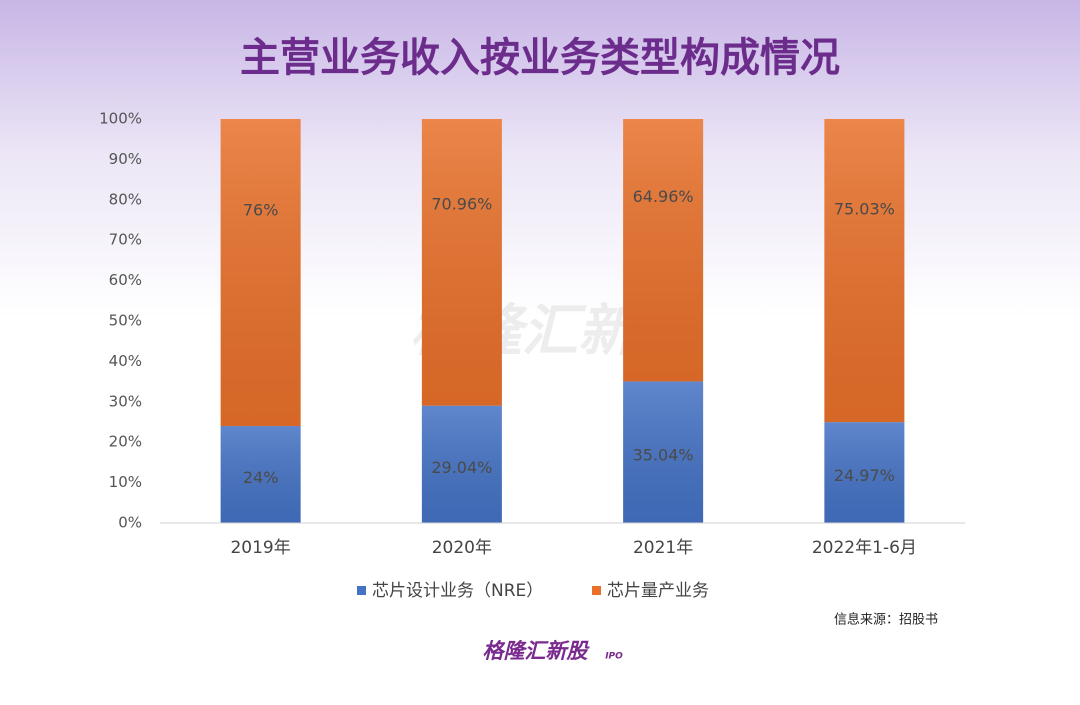  What do you see at coordinates (125, 361) in the screenshot?
I see `y-tick-label: 40%` at bounding box center [125, 361].